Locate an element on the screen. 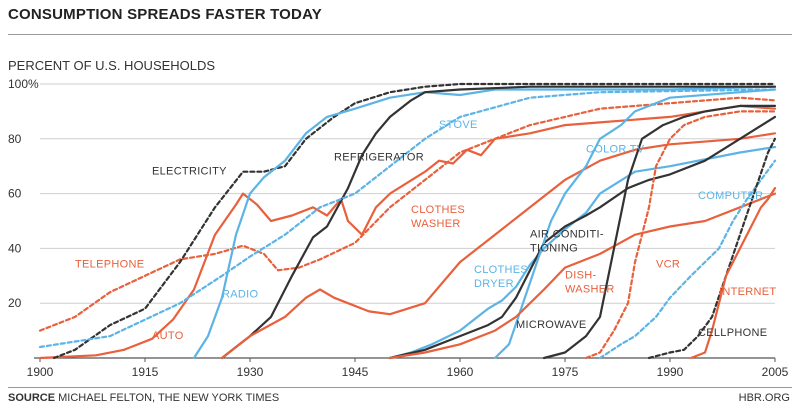  series-label-clothes-washer-2: WASHER is located at coordinates (436, 224).